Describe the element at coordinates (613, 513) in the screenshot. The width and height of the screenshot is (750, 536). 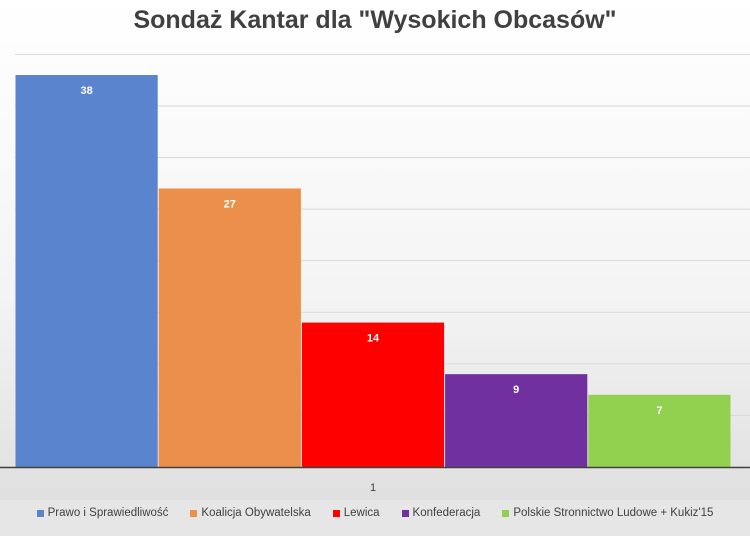
I see `legend-label: Polskie Stronnictwo Ludowe + Kukiz'15` at that location.